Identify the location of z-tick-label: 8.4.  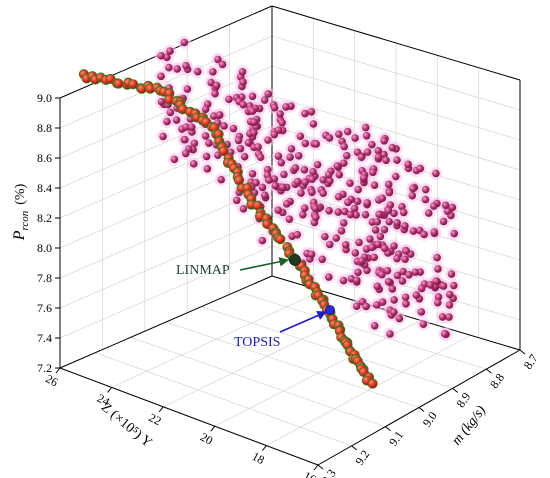
(44, 188).